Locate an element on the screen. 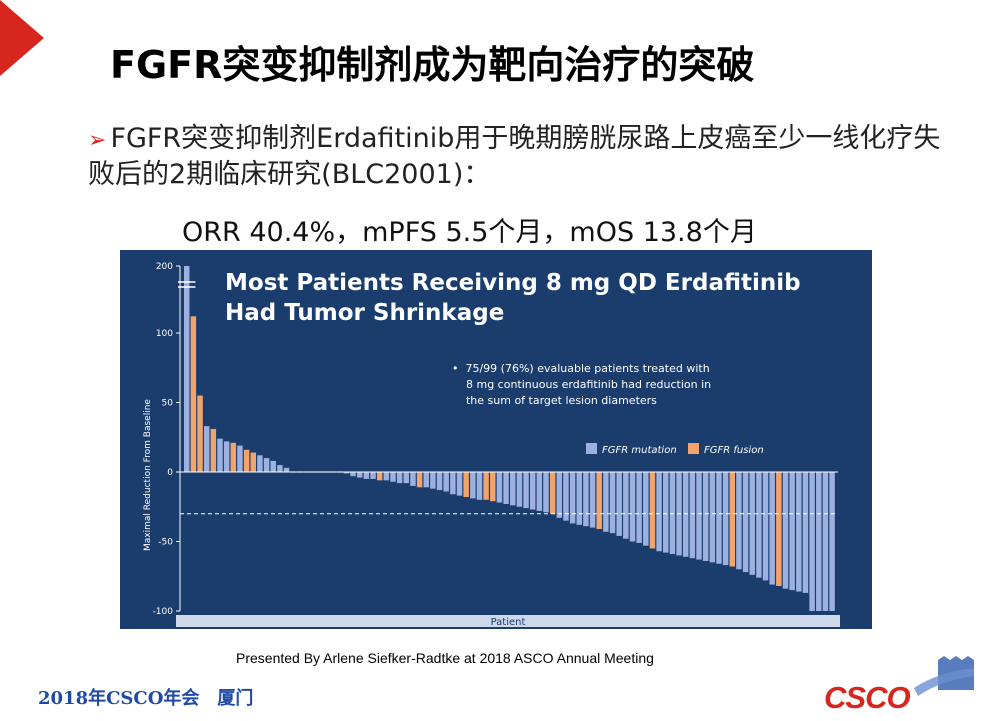  result-summary: ORR 40.4%，mPFS 5.5个月，mOS 13.8个月 is located at coordinates (469, 232).